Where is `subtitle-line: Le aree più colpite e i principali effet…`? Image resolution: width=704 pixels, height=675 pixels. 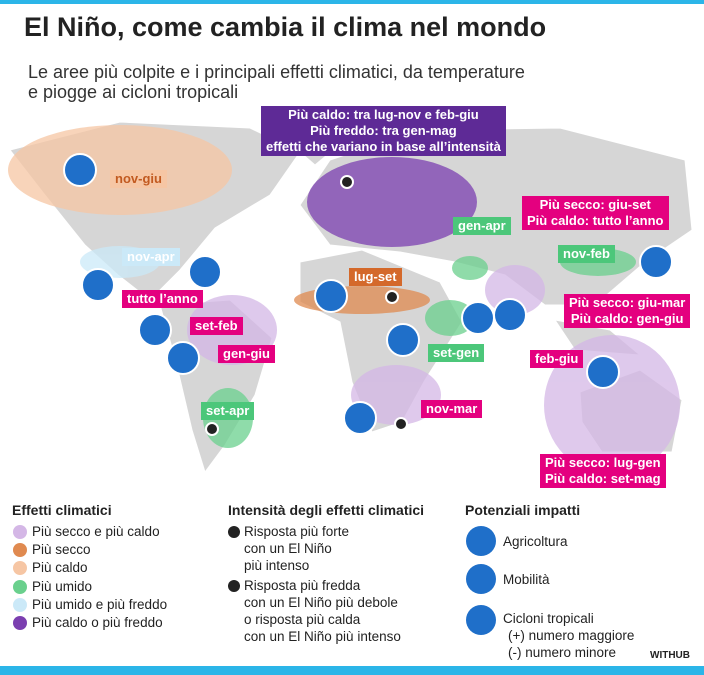
subtitle-line: Le aree più colpite e i principali effet… is located at coordinates (276, 72).